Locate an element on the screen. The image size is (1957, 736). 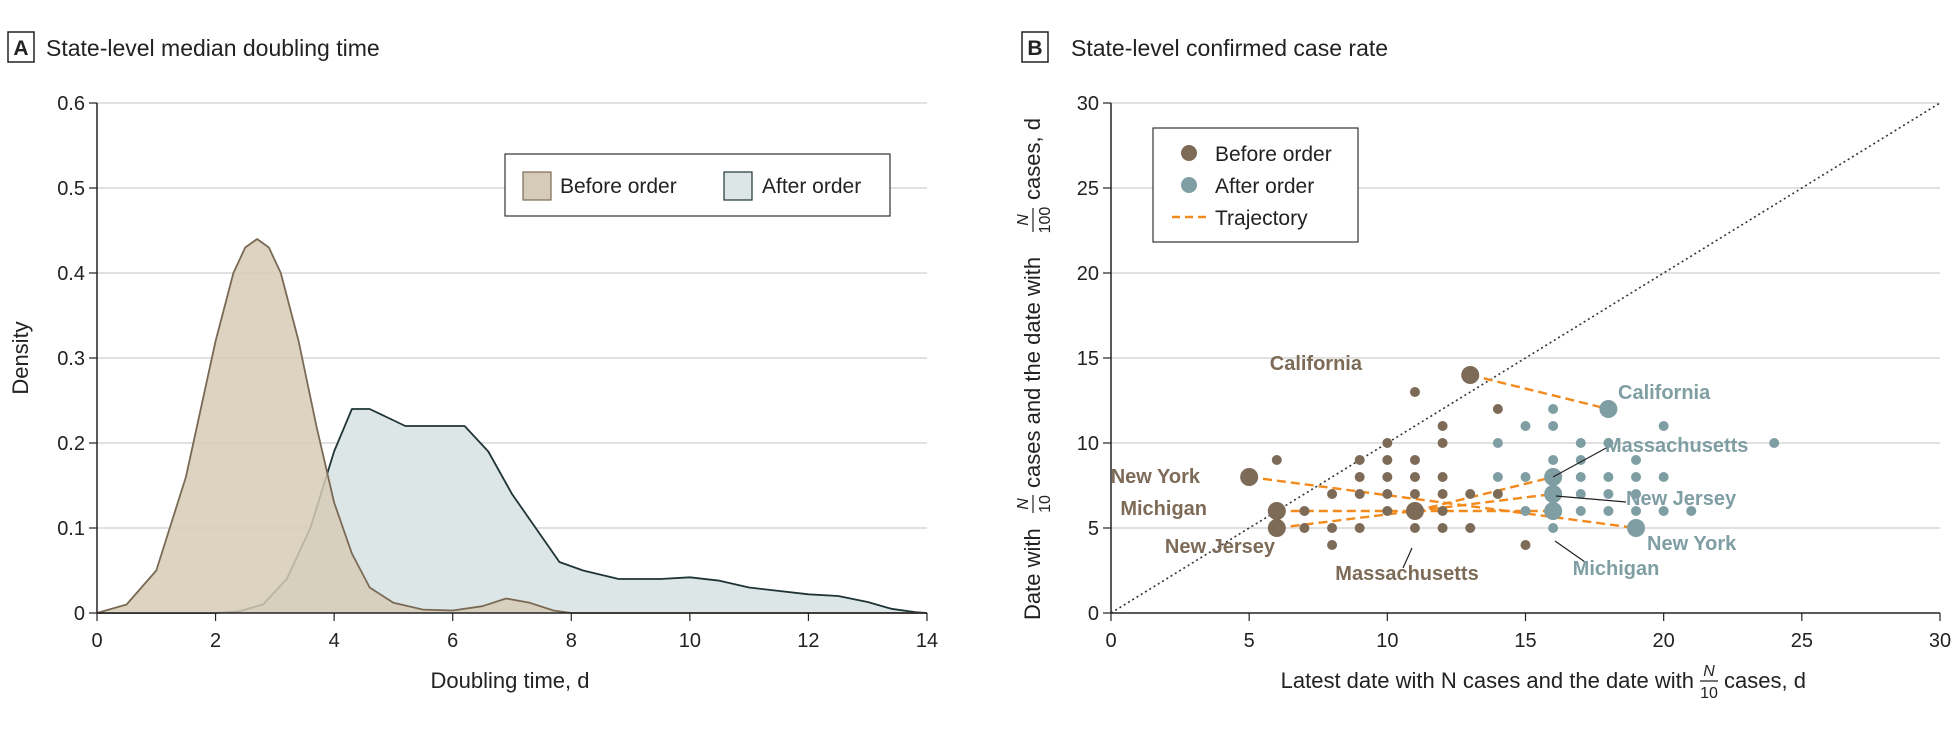
panel-a-x-tick-labels: 0 2 4 6 8 10 12 14 is located at coordinates (514, 632).